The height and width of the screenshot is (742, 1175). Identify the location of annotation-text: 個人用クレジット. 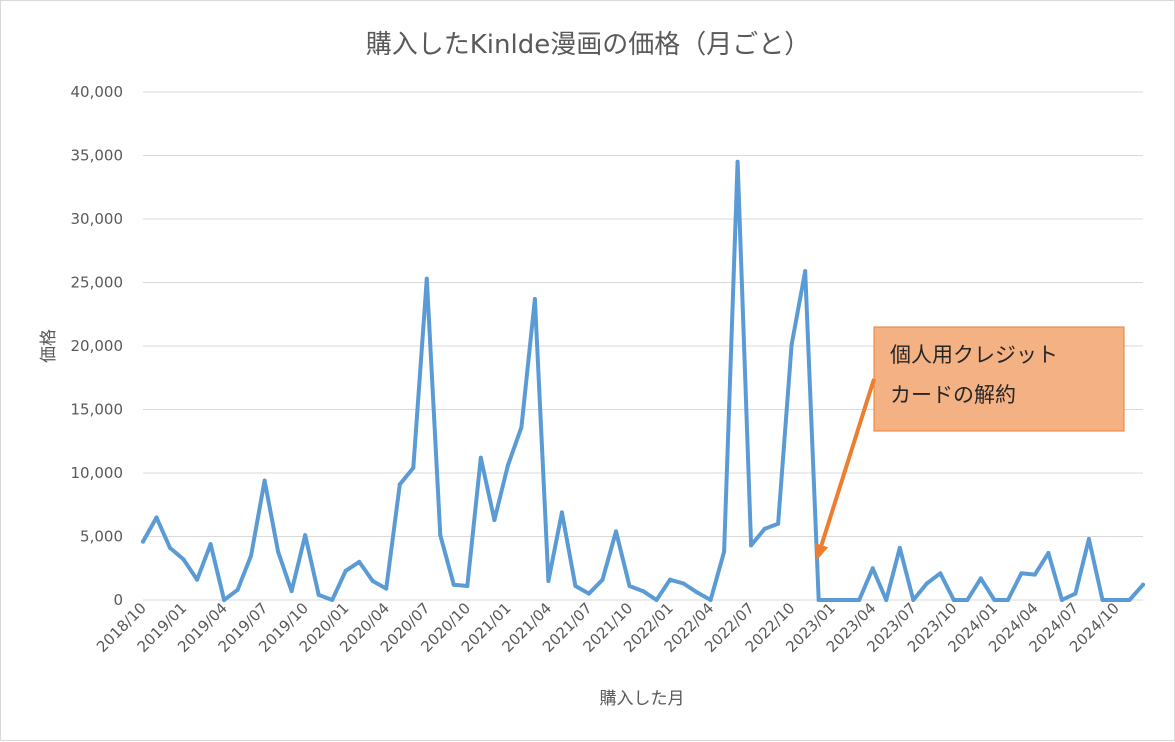
(974, 355).